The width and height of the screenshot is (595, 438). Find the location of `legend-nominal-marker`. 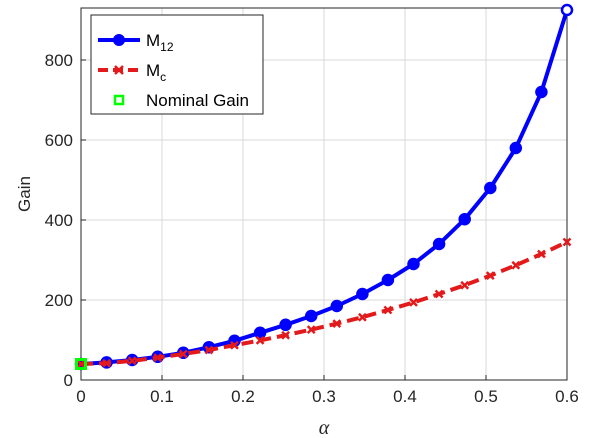

legend-nominal-marker is located at coordinates (119, 100).